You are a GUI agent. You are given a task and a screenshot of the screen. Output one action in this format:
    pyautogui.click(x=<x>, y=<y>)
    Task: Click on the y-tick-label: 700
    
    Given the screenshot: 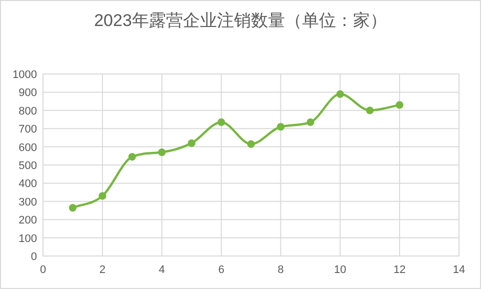 What is the action you would take?
    pyautogui.click(x=27, y=130)
    